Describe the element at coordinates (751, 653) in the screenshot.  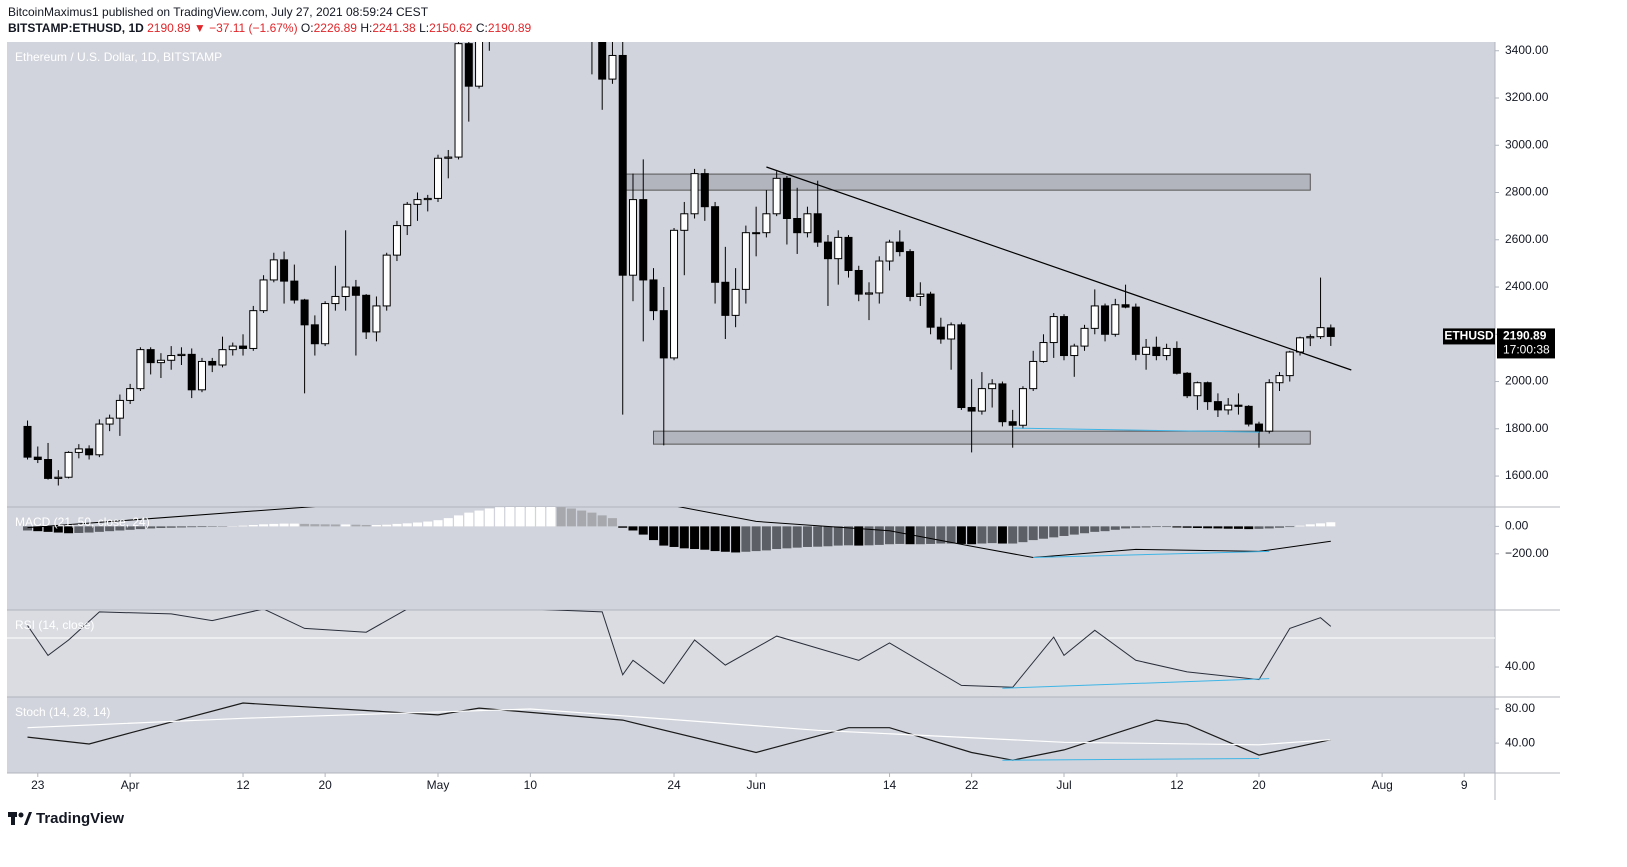
I see `rsi-band` at that location.